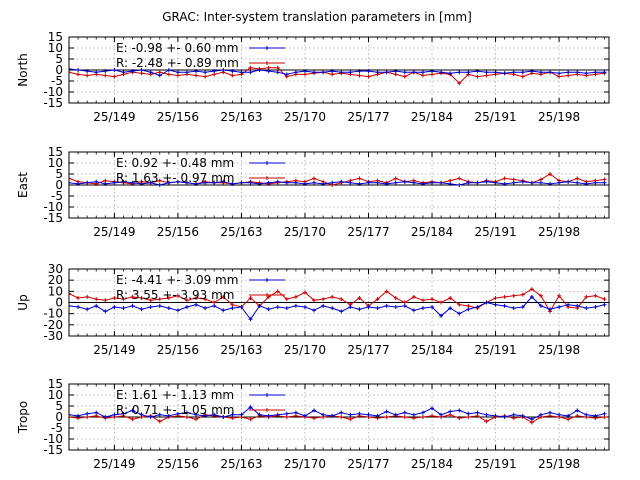  Describe the element at coordinates (175, 295) in the screenshot. I see `legend-label-r: R: 3.55 +- 3.93 mm` at that location.